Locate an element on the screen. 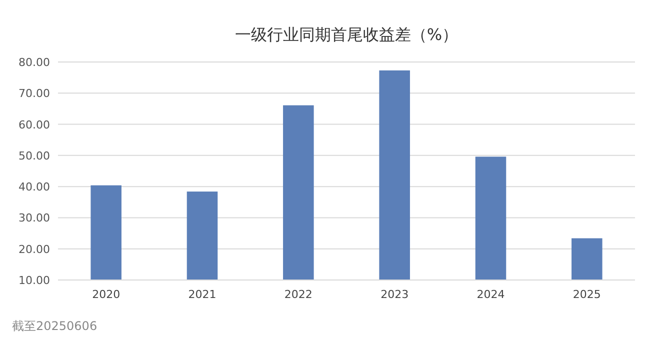  x-tick-label: 2022 is located at coordinates (298, 294).